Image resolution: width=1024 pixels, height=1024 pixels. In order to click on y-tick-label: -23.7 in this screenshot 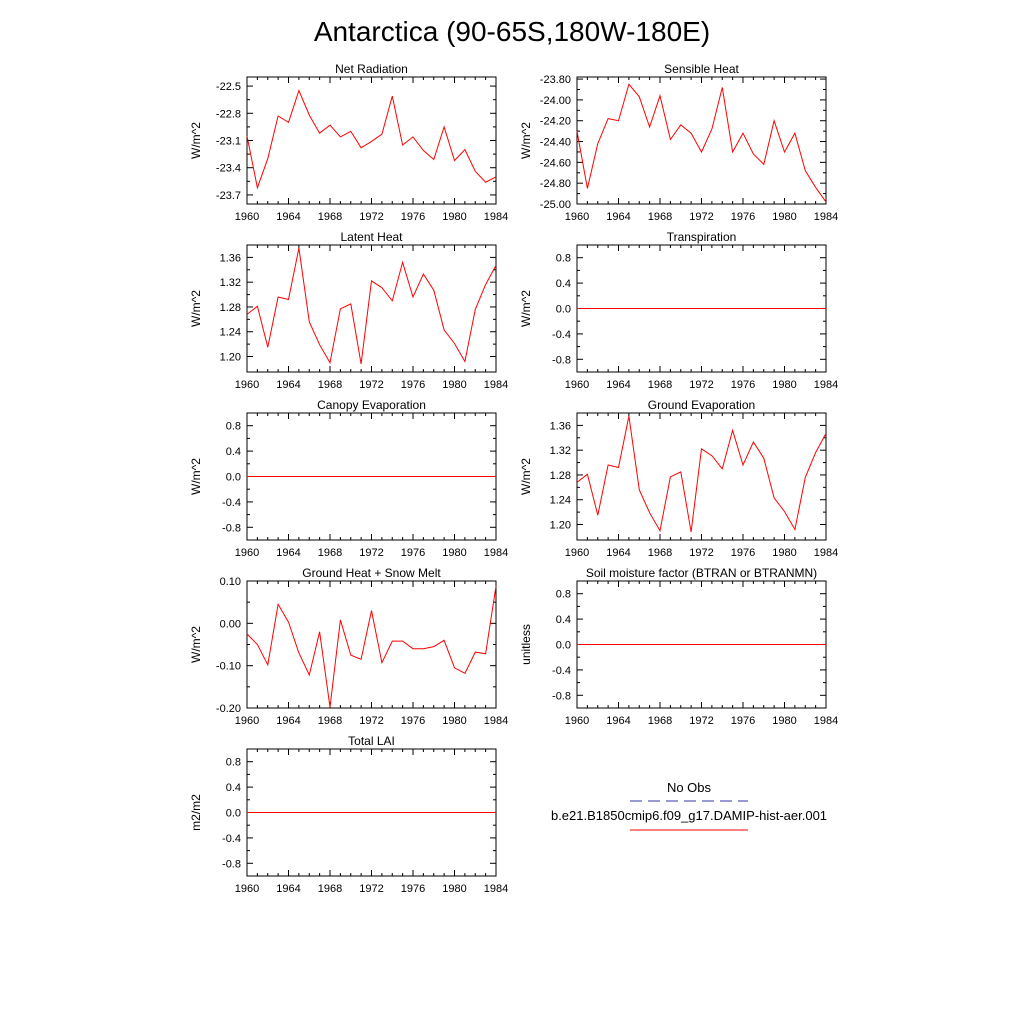, I will do `click(228, 196)`.